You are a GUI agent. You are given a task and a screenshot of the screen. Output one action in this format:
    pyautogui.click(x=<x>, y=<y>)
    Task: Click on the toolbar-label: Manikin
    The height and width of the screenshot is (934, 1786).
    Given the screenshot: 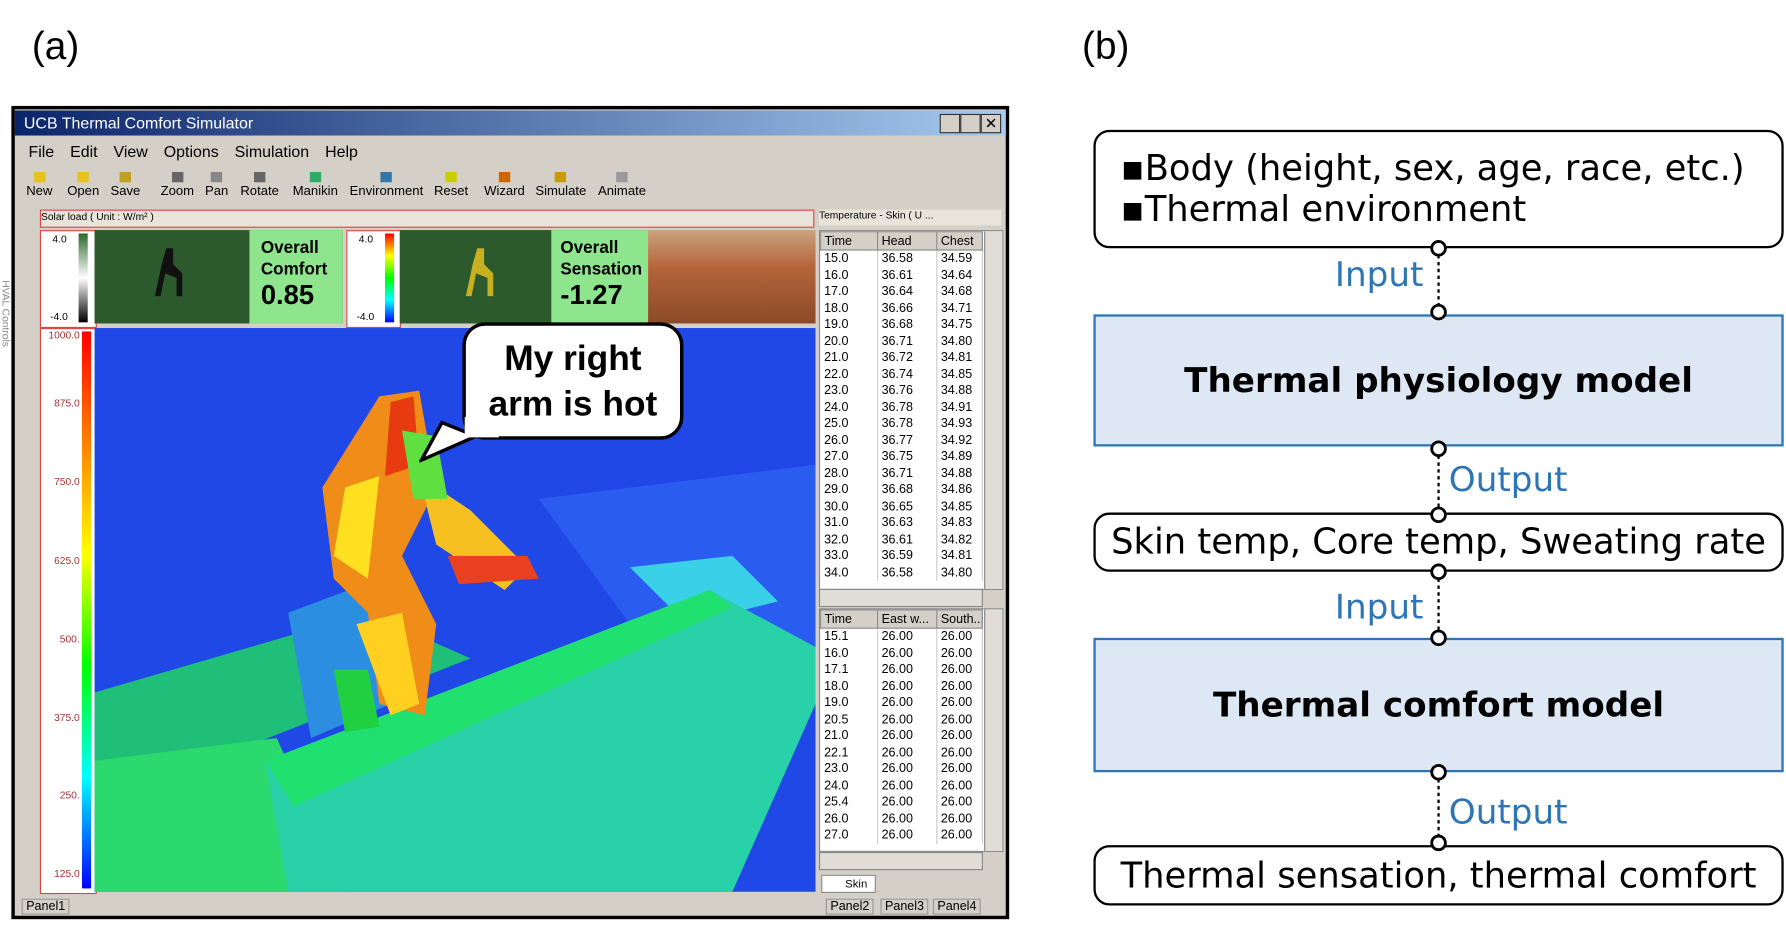 What is the action you would take?
    pyautogui.click(x=315, y=191)
    